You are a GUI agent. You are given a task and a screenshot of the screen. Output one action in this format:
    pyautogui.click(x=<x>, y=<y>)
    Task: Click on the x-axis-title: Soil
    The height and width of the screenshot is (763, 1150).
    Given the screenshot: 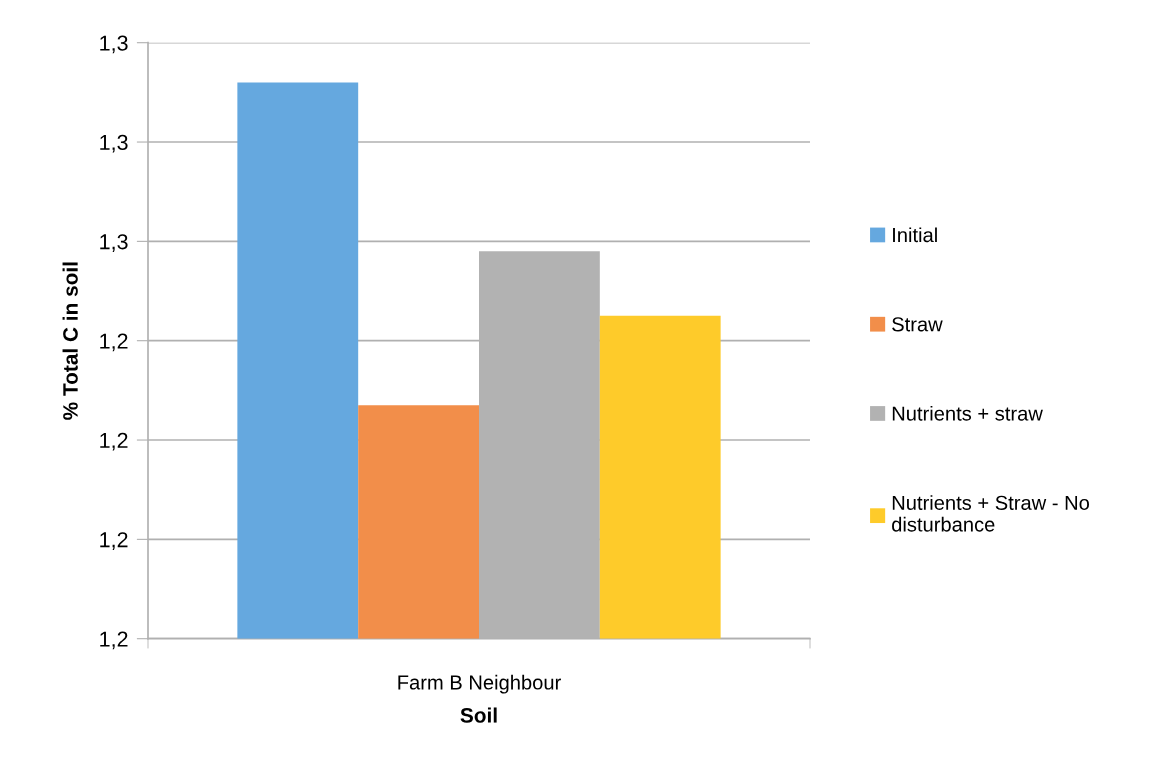 What is the action you would take?
    pyautogui.click(x=478, y=715)
    